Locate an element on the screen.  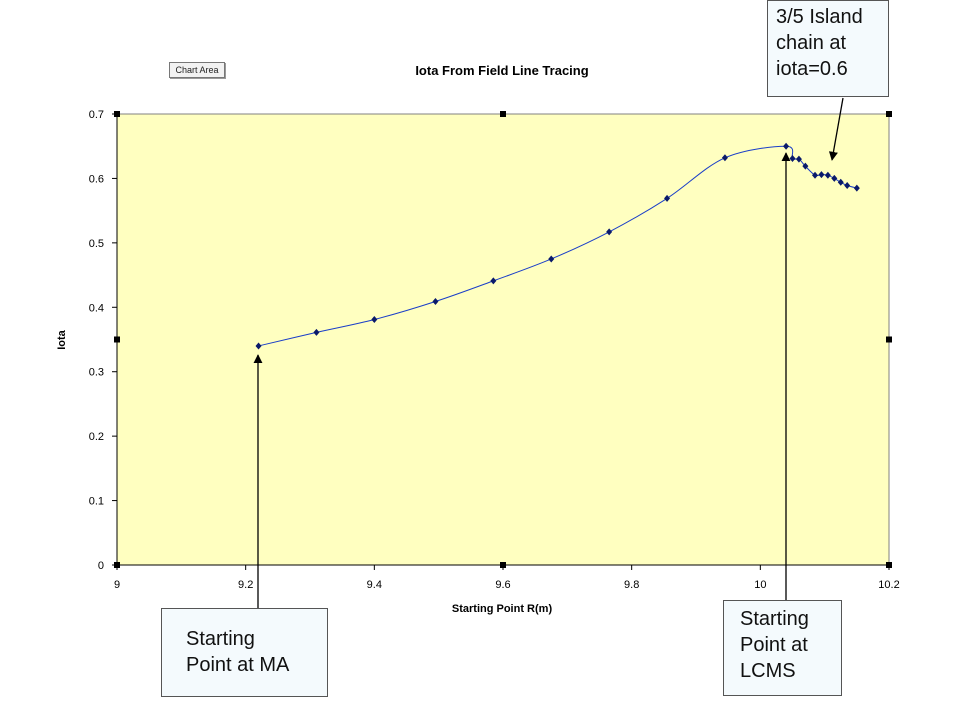
arrow-island-chain is located at coordinates (836, 129).